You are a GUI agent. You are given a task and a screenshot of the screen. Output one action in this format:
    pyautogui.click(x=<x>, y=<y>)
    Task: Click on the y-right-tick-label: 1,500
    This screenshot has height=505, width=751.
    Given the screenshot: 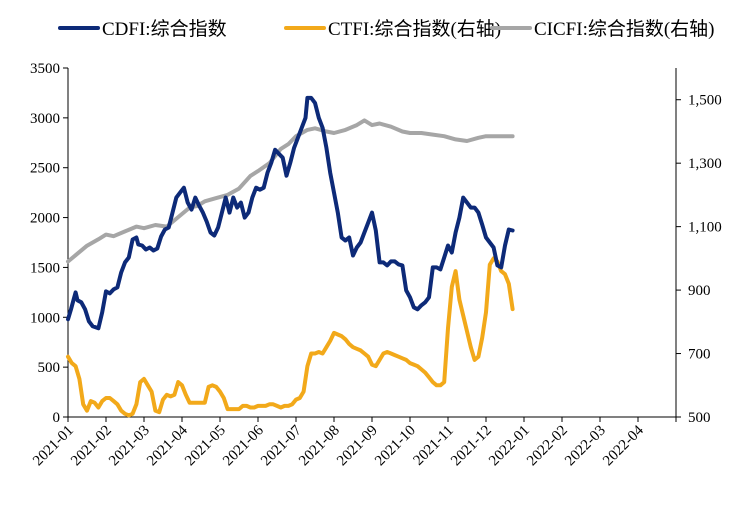 What is the action you would take?
    pyautogui.click(x=705, y=101)
    